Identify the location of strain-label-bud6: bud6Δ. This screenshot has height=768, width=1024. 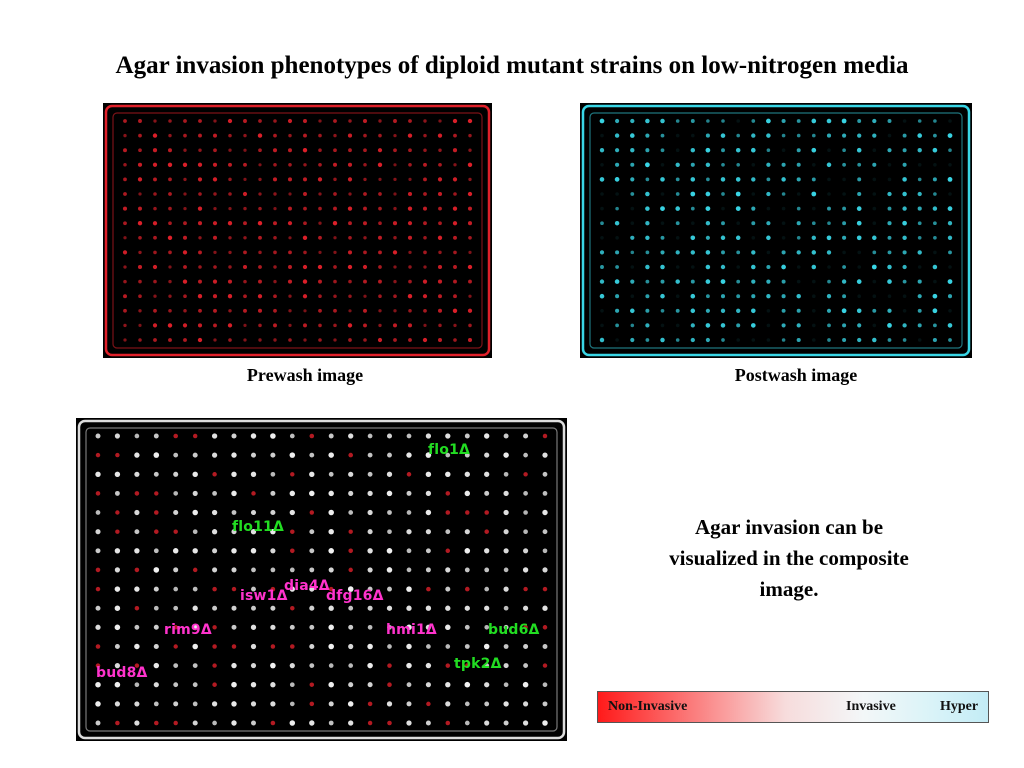
(514, 630).